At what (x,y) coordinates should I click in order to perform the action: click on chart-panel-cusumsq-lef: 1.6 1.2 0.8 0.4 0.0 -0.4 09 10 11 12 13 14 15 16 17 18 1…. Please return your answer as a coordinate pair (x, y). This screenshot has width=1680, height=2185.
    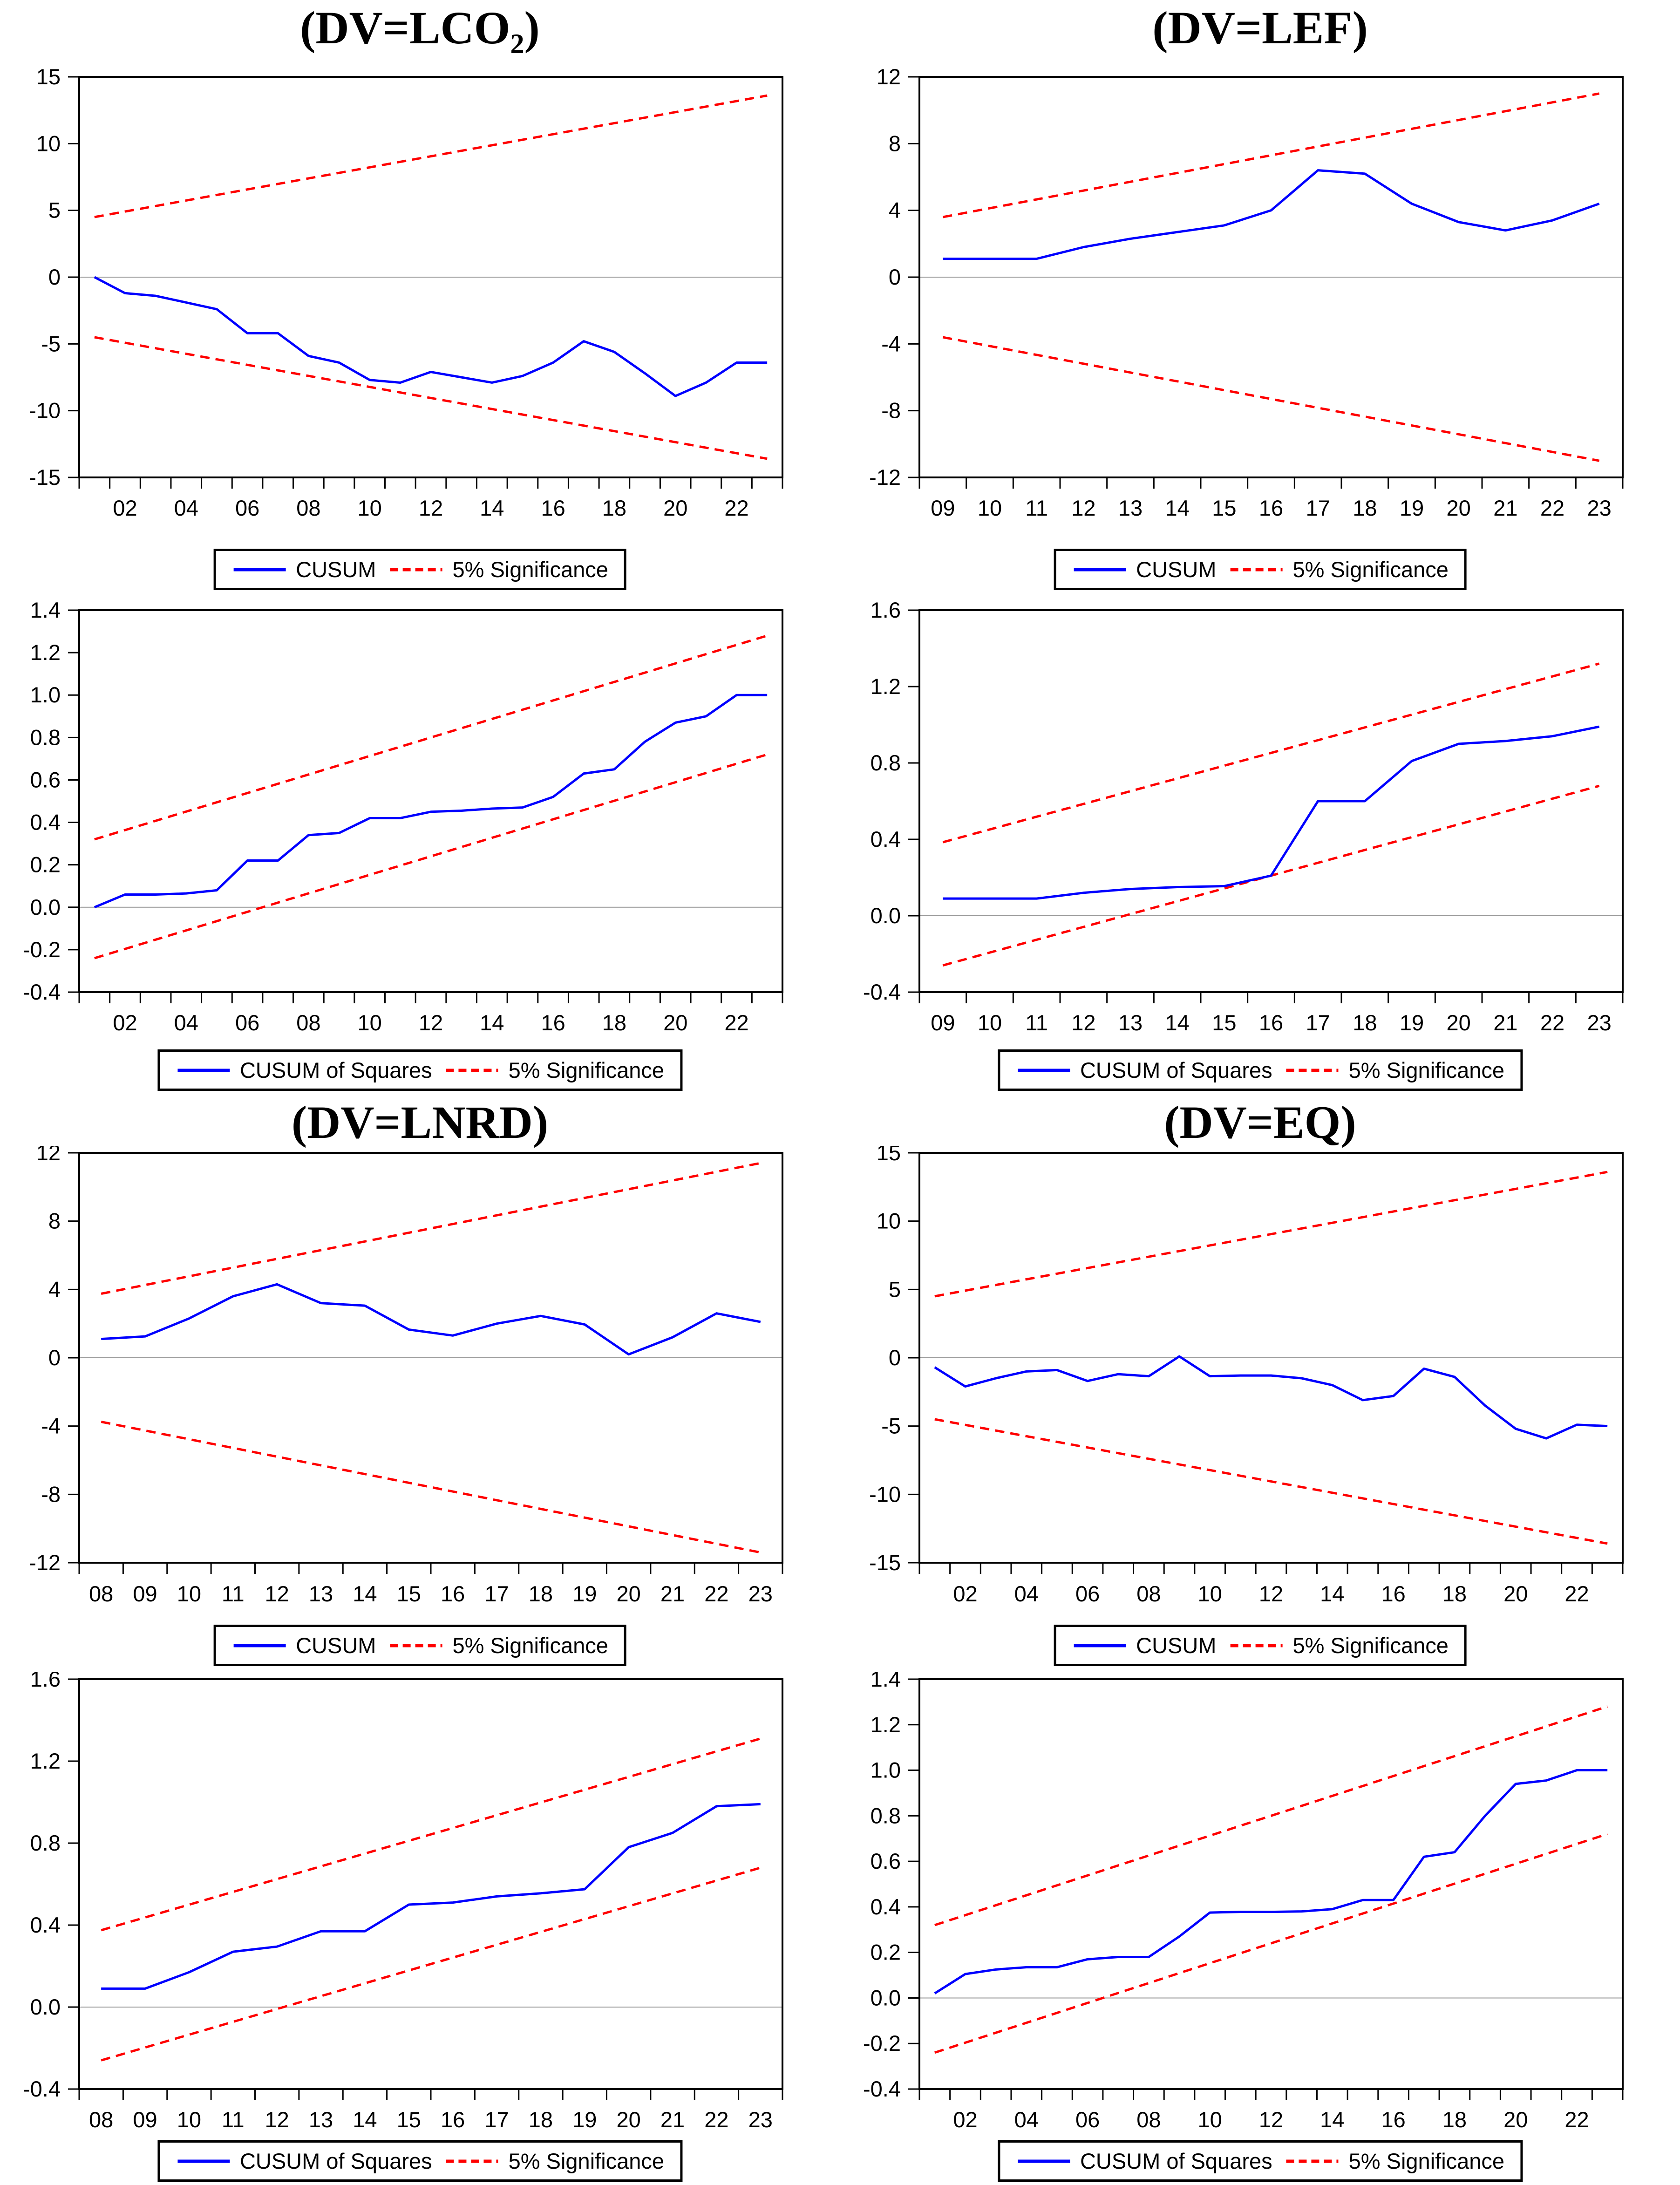
    Looking at the image, I should click on (1260, 840).